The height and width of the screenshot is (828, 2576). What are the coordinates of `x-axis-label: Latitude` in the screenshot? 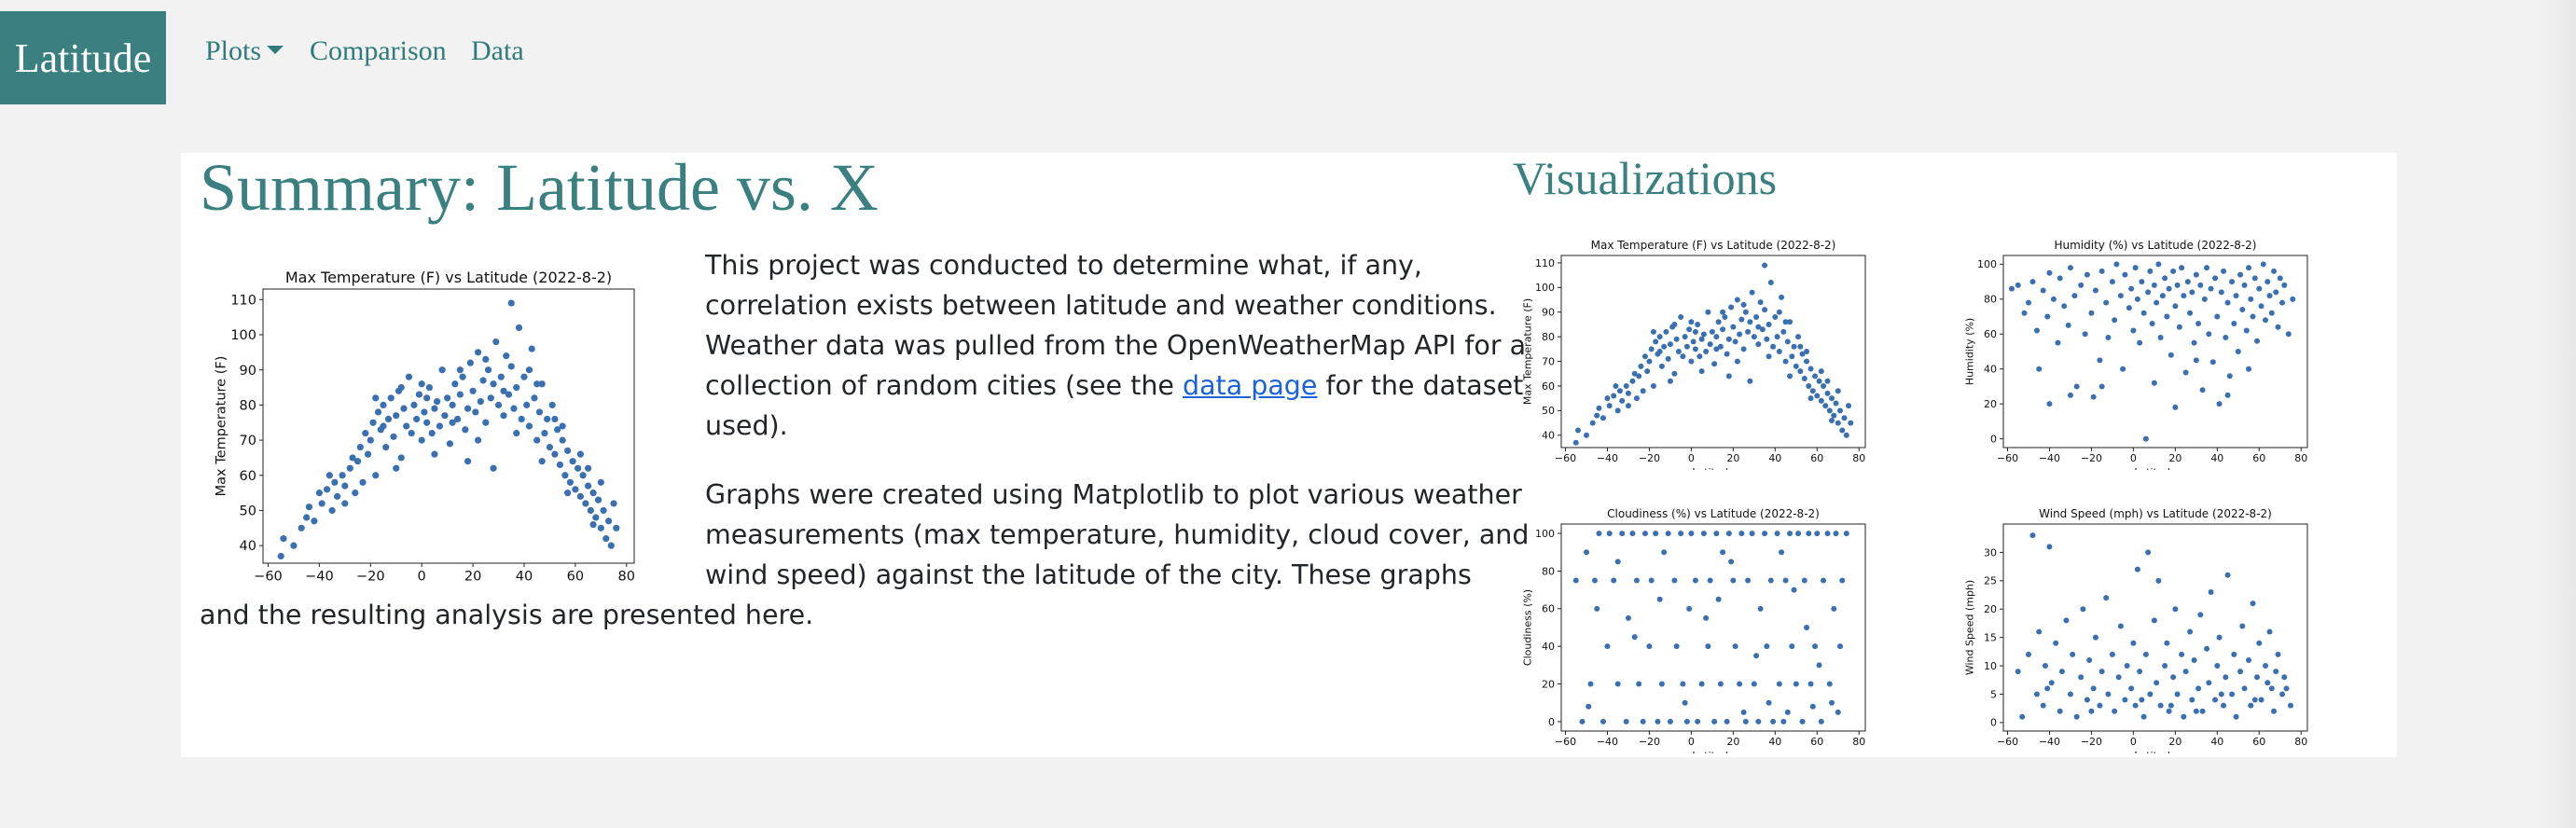 It's located at (1713, 752).